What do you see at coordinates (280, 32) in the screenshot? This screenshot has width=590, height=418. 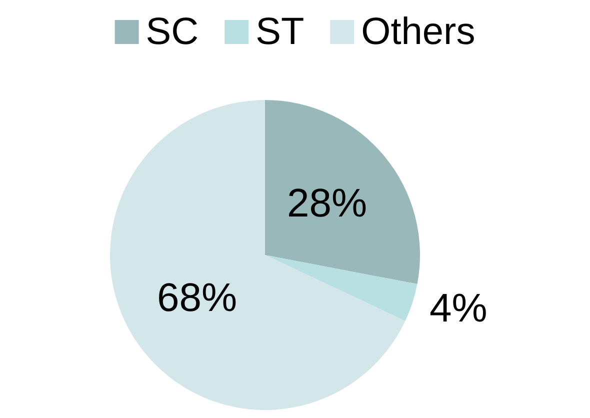 I see `legend-label: ST` at bounding box center [280, 32].